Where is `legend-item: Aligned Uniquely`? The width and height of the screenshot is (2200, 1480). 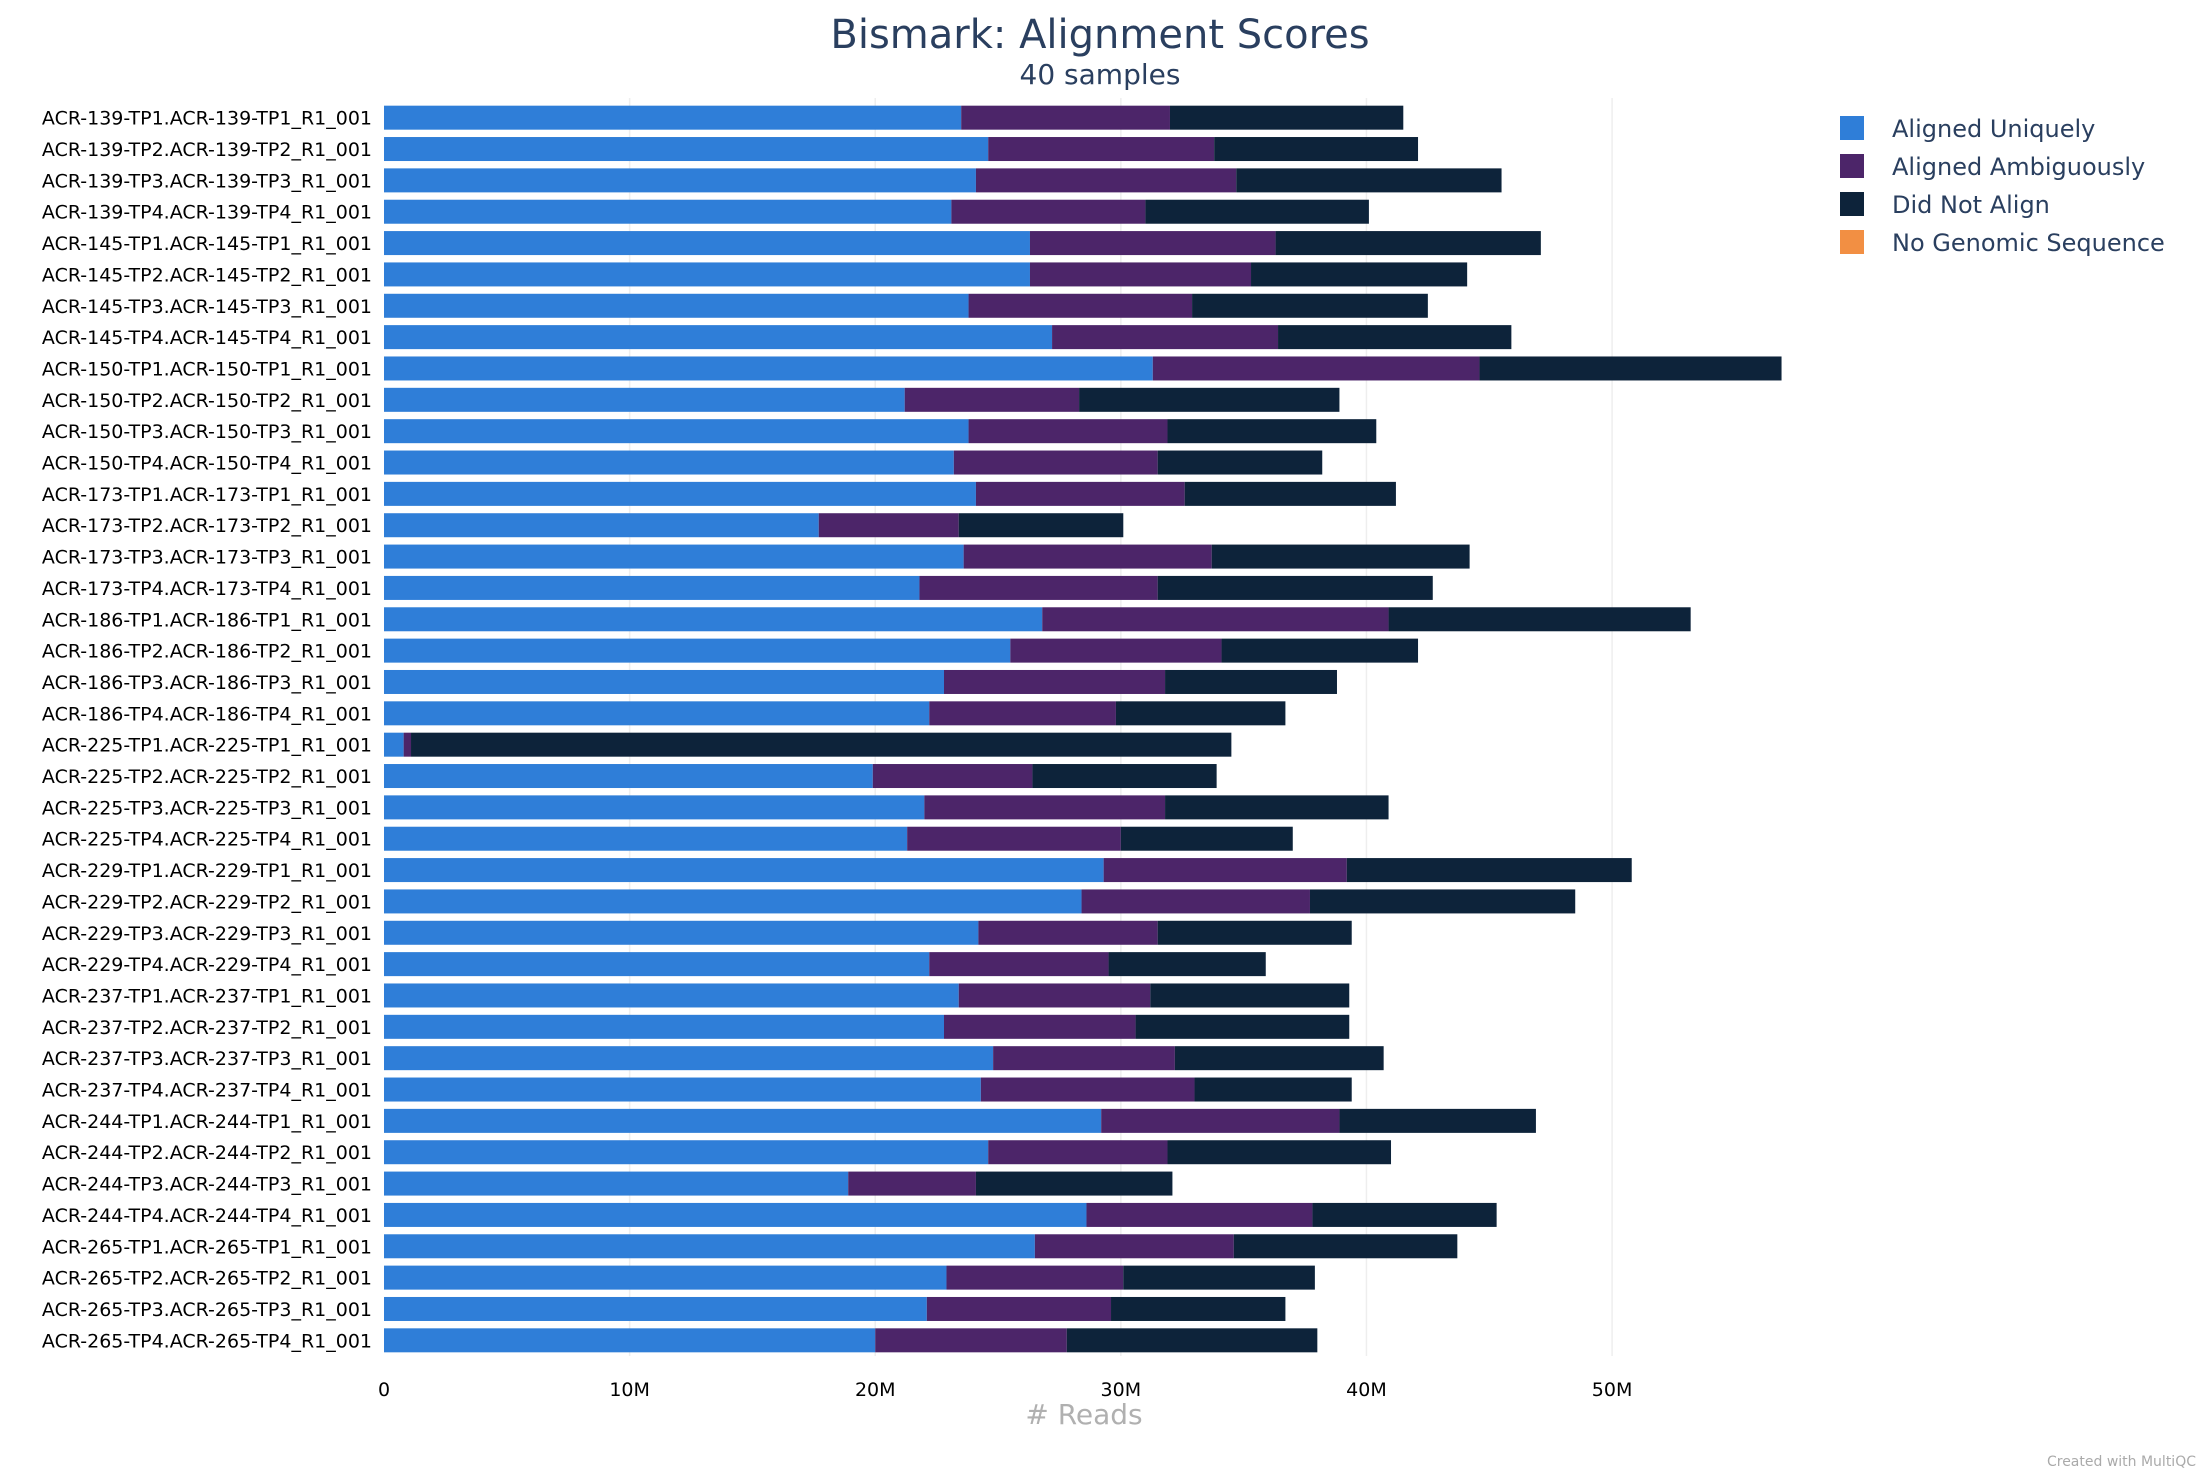 legend-item: Aligned Uniquely is located at coordinates (1967, 129).